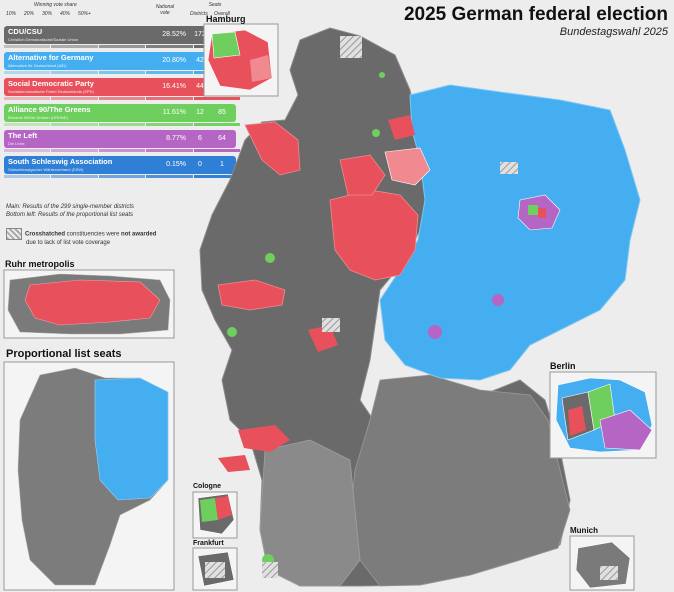  I want to click on overall-label: Overall, so click(222, 14).